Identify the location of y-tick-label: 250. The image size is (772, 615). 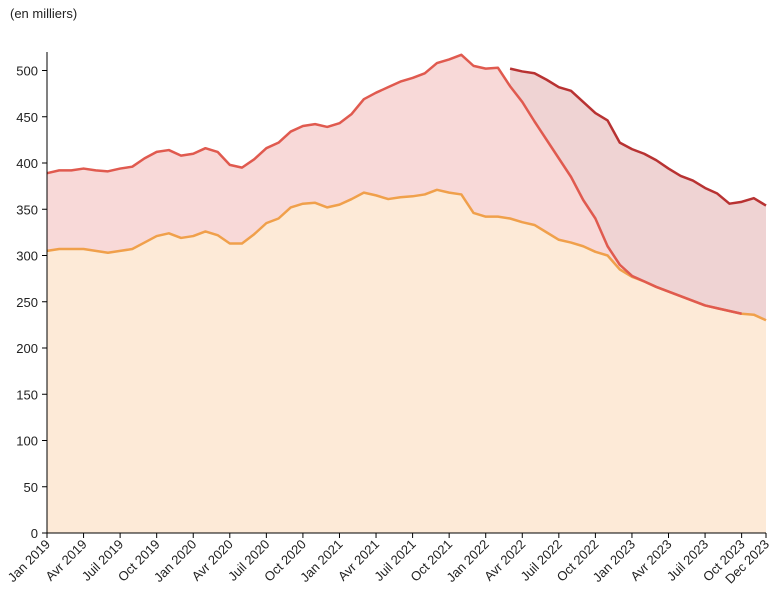
(27, 302).